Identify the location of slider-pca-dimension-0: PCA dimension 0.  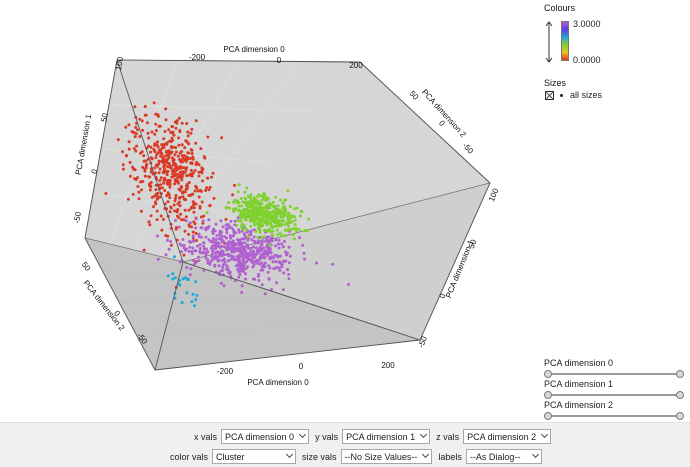
(614, 368).